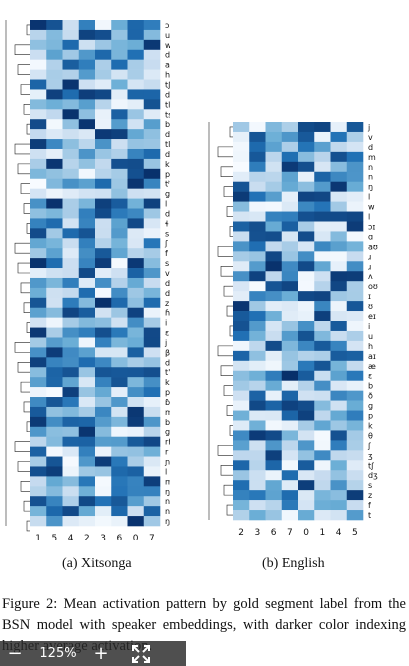 This screenshot has height=666, width=409. What do you see at coordinates (101, 653) in the screenshot?
I see `zoom-in-button: +` at bounding box center [101, 653].